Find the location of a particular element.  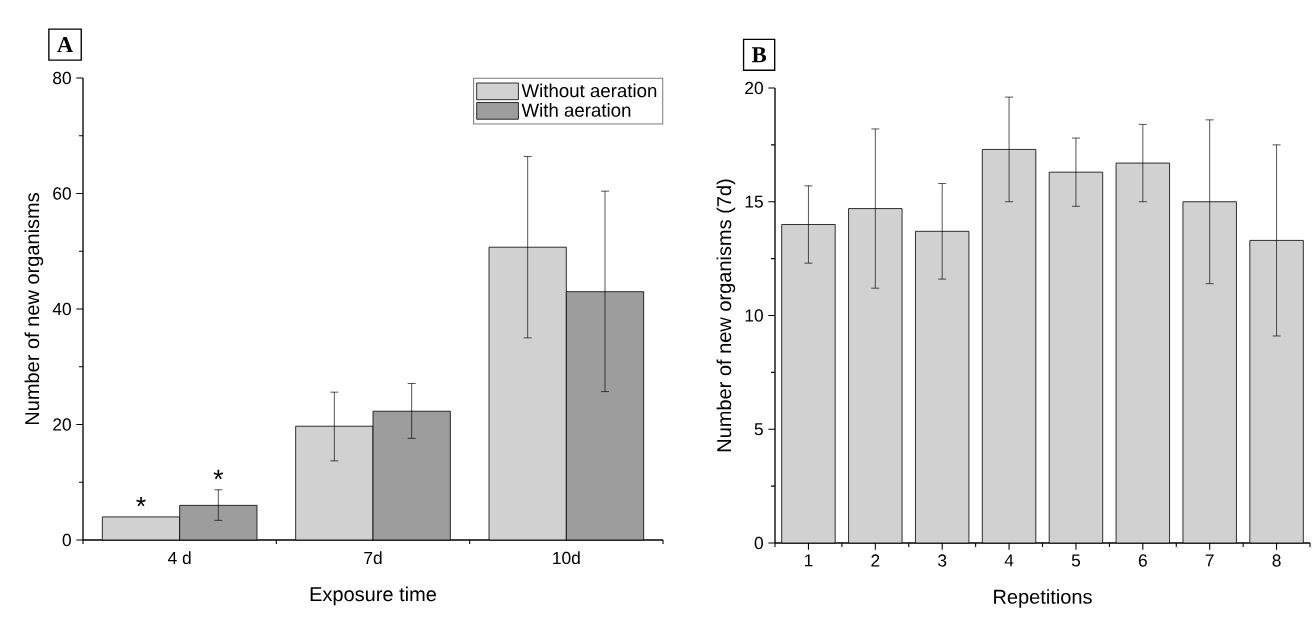

chart-title: A is located at coordinates (65, 45).